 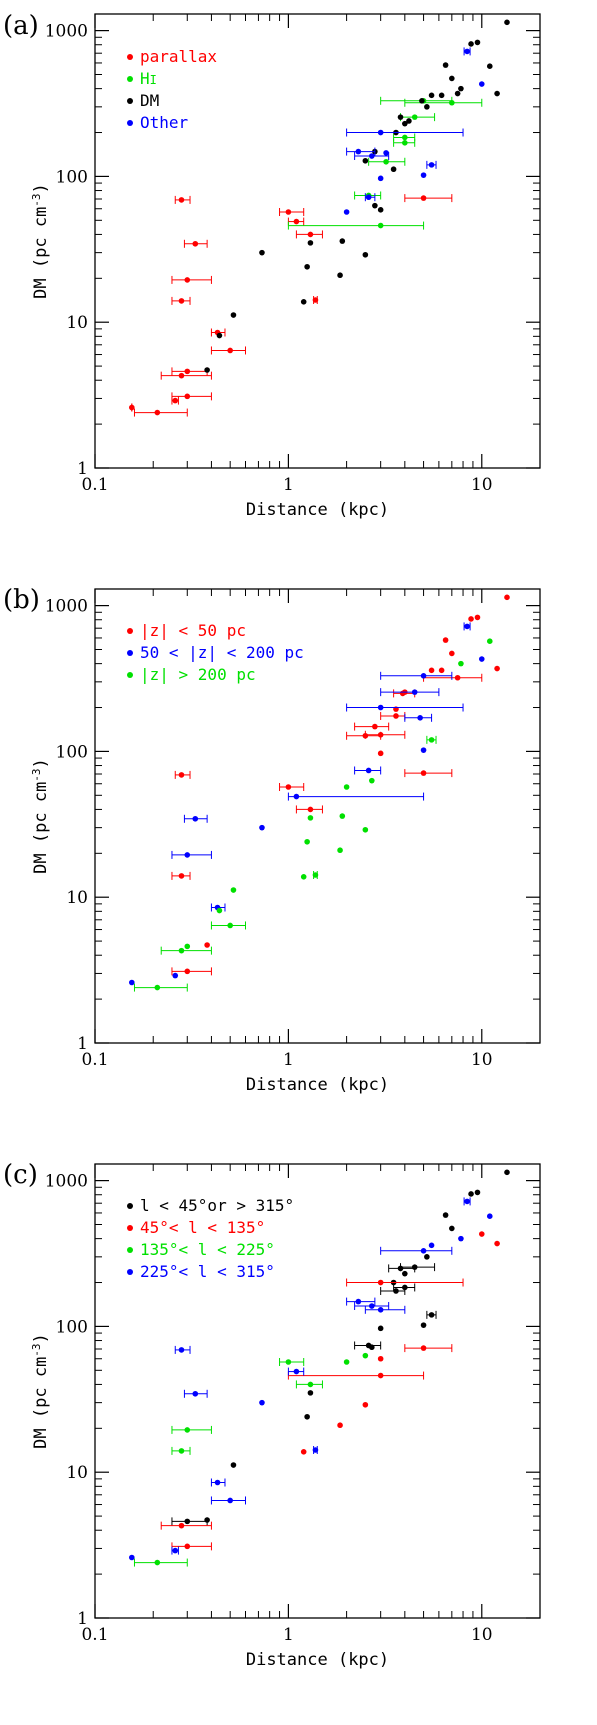 What do you see at coordinates (207, 1271) in the screenshot?
I see `legend-label: 225°< l < 315°` at bounding box center [207, 1271].